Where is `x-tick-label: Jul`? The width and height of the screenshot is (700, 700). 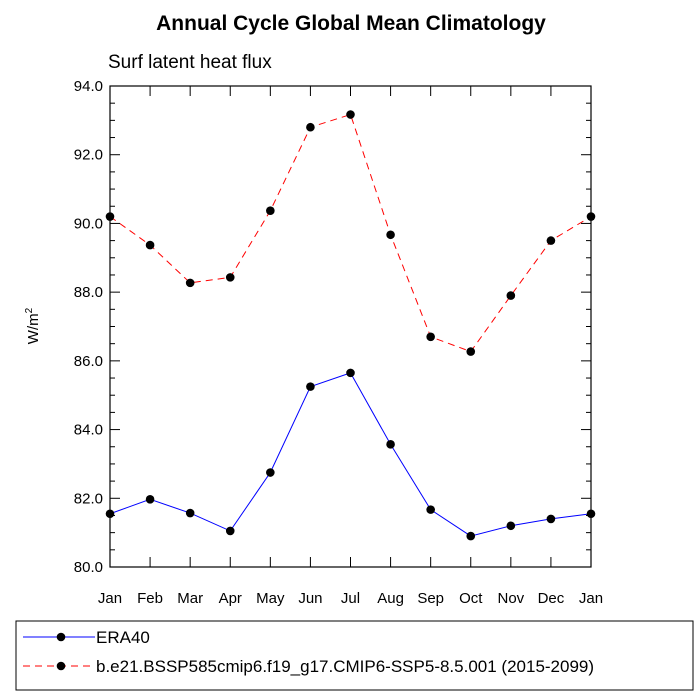 x-tick-label: Jul is located at coordinates (350, 598).